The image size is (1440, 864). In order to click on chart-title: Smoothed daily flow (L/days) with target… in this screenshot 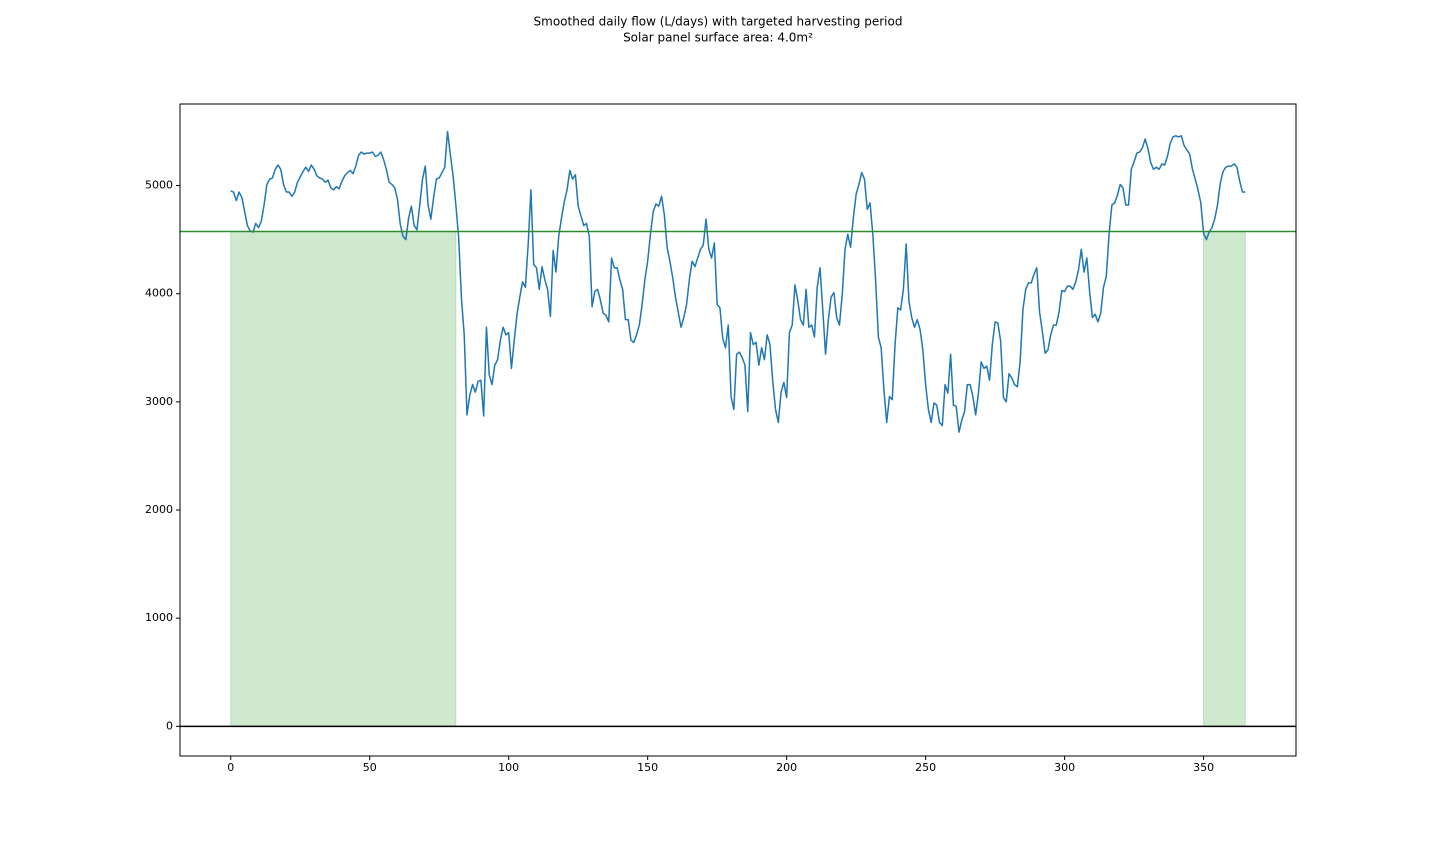, I will do `click(718, 22)`.